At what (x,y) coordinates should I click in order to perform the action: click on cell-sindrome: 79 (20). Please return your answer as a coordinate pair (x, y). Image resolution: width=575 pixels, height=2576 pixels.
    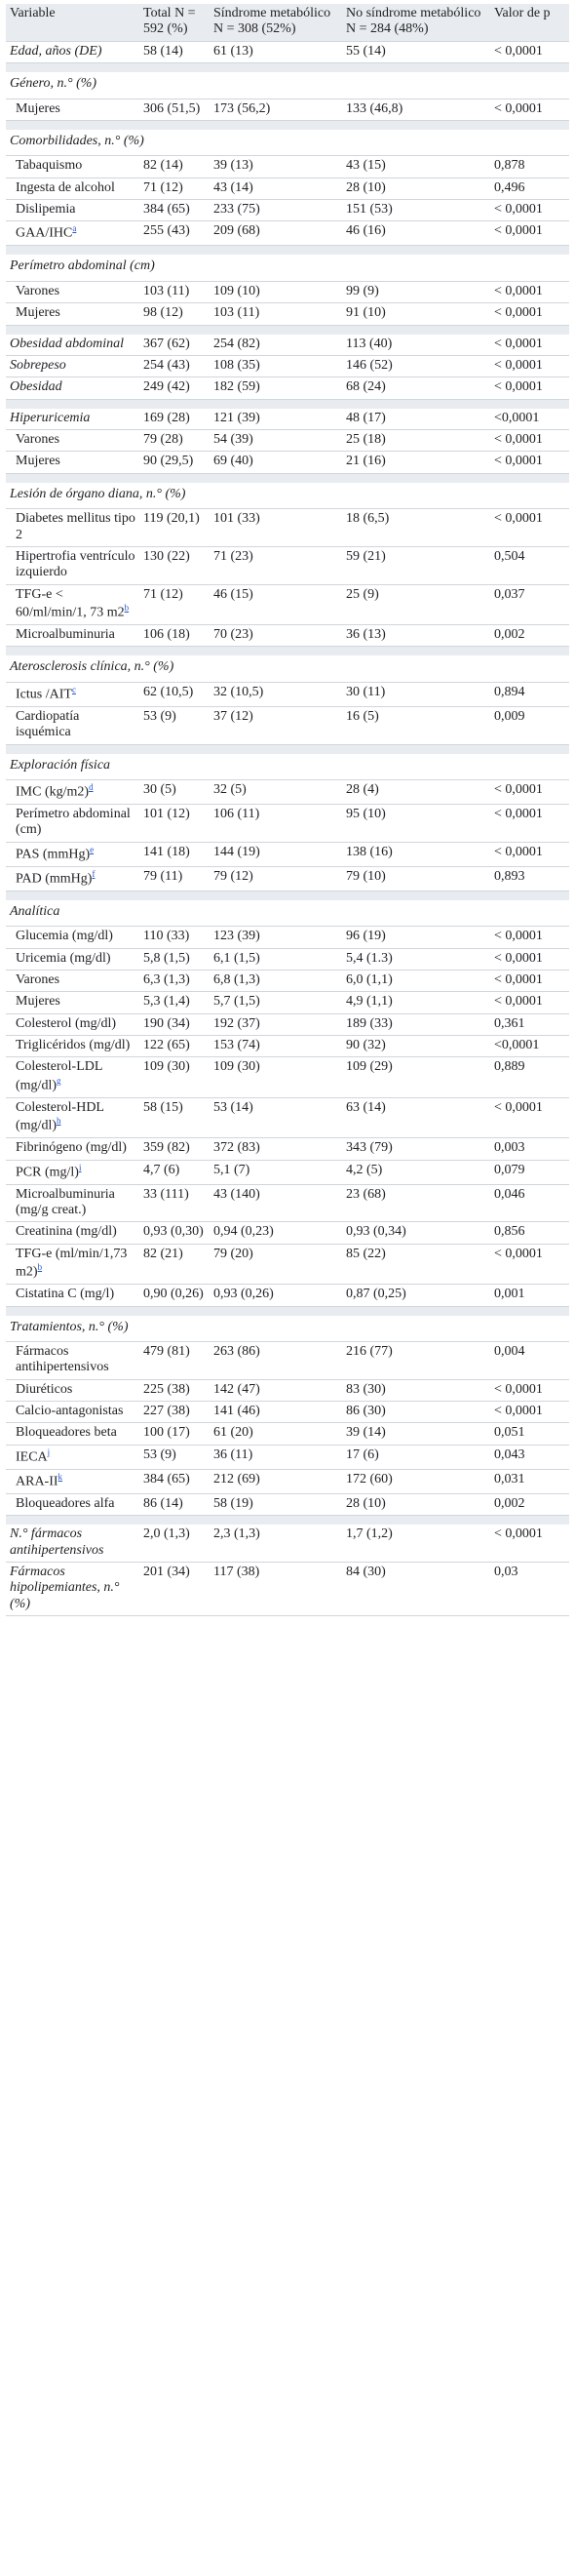
    Looking at the image, I should click on (276, 1265).